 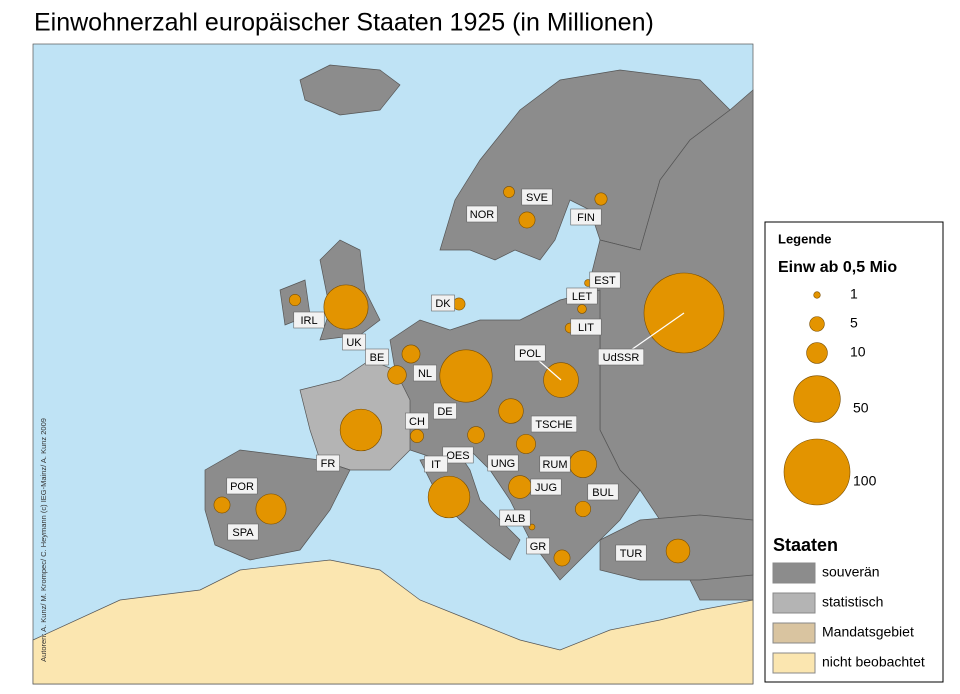 What do you see at coordinates (868, 632) in the screenshot?
I see `state-label: Mandatsgebiet` at bounding box center [868, 632].